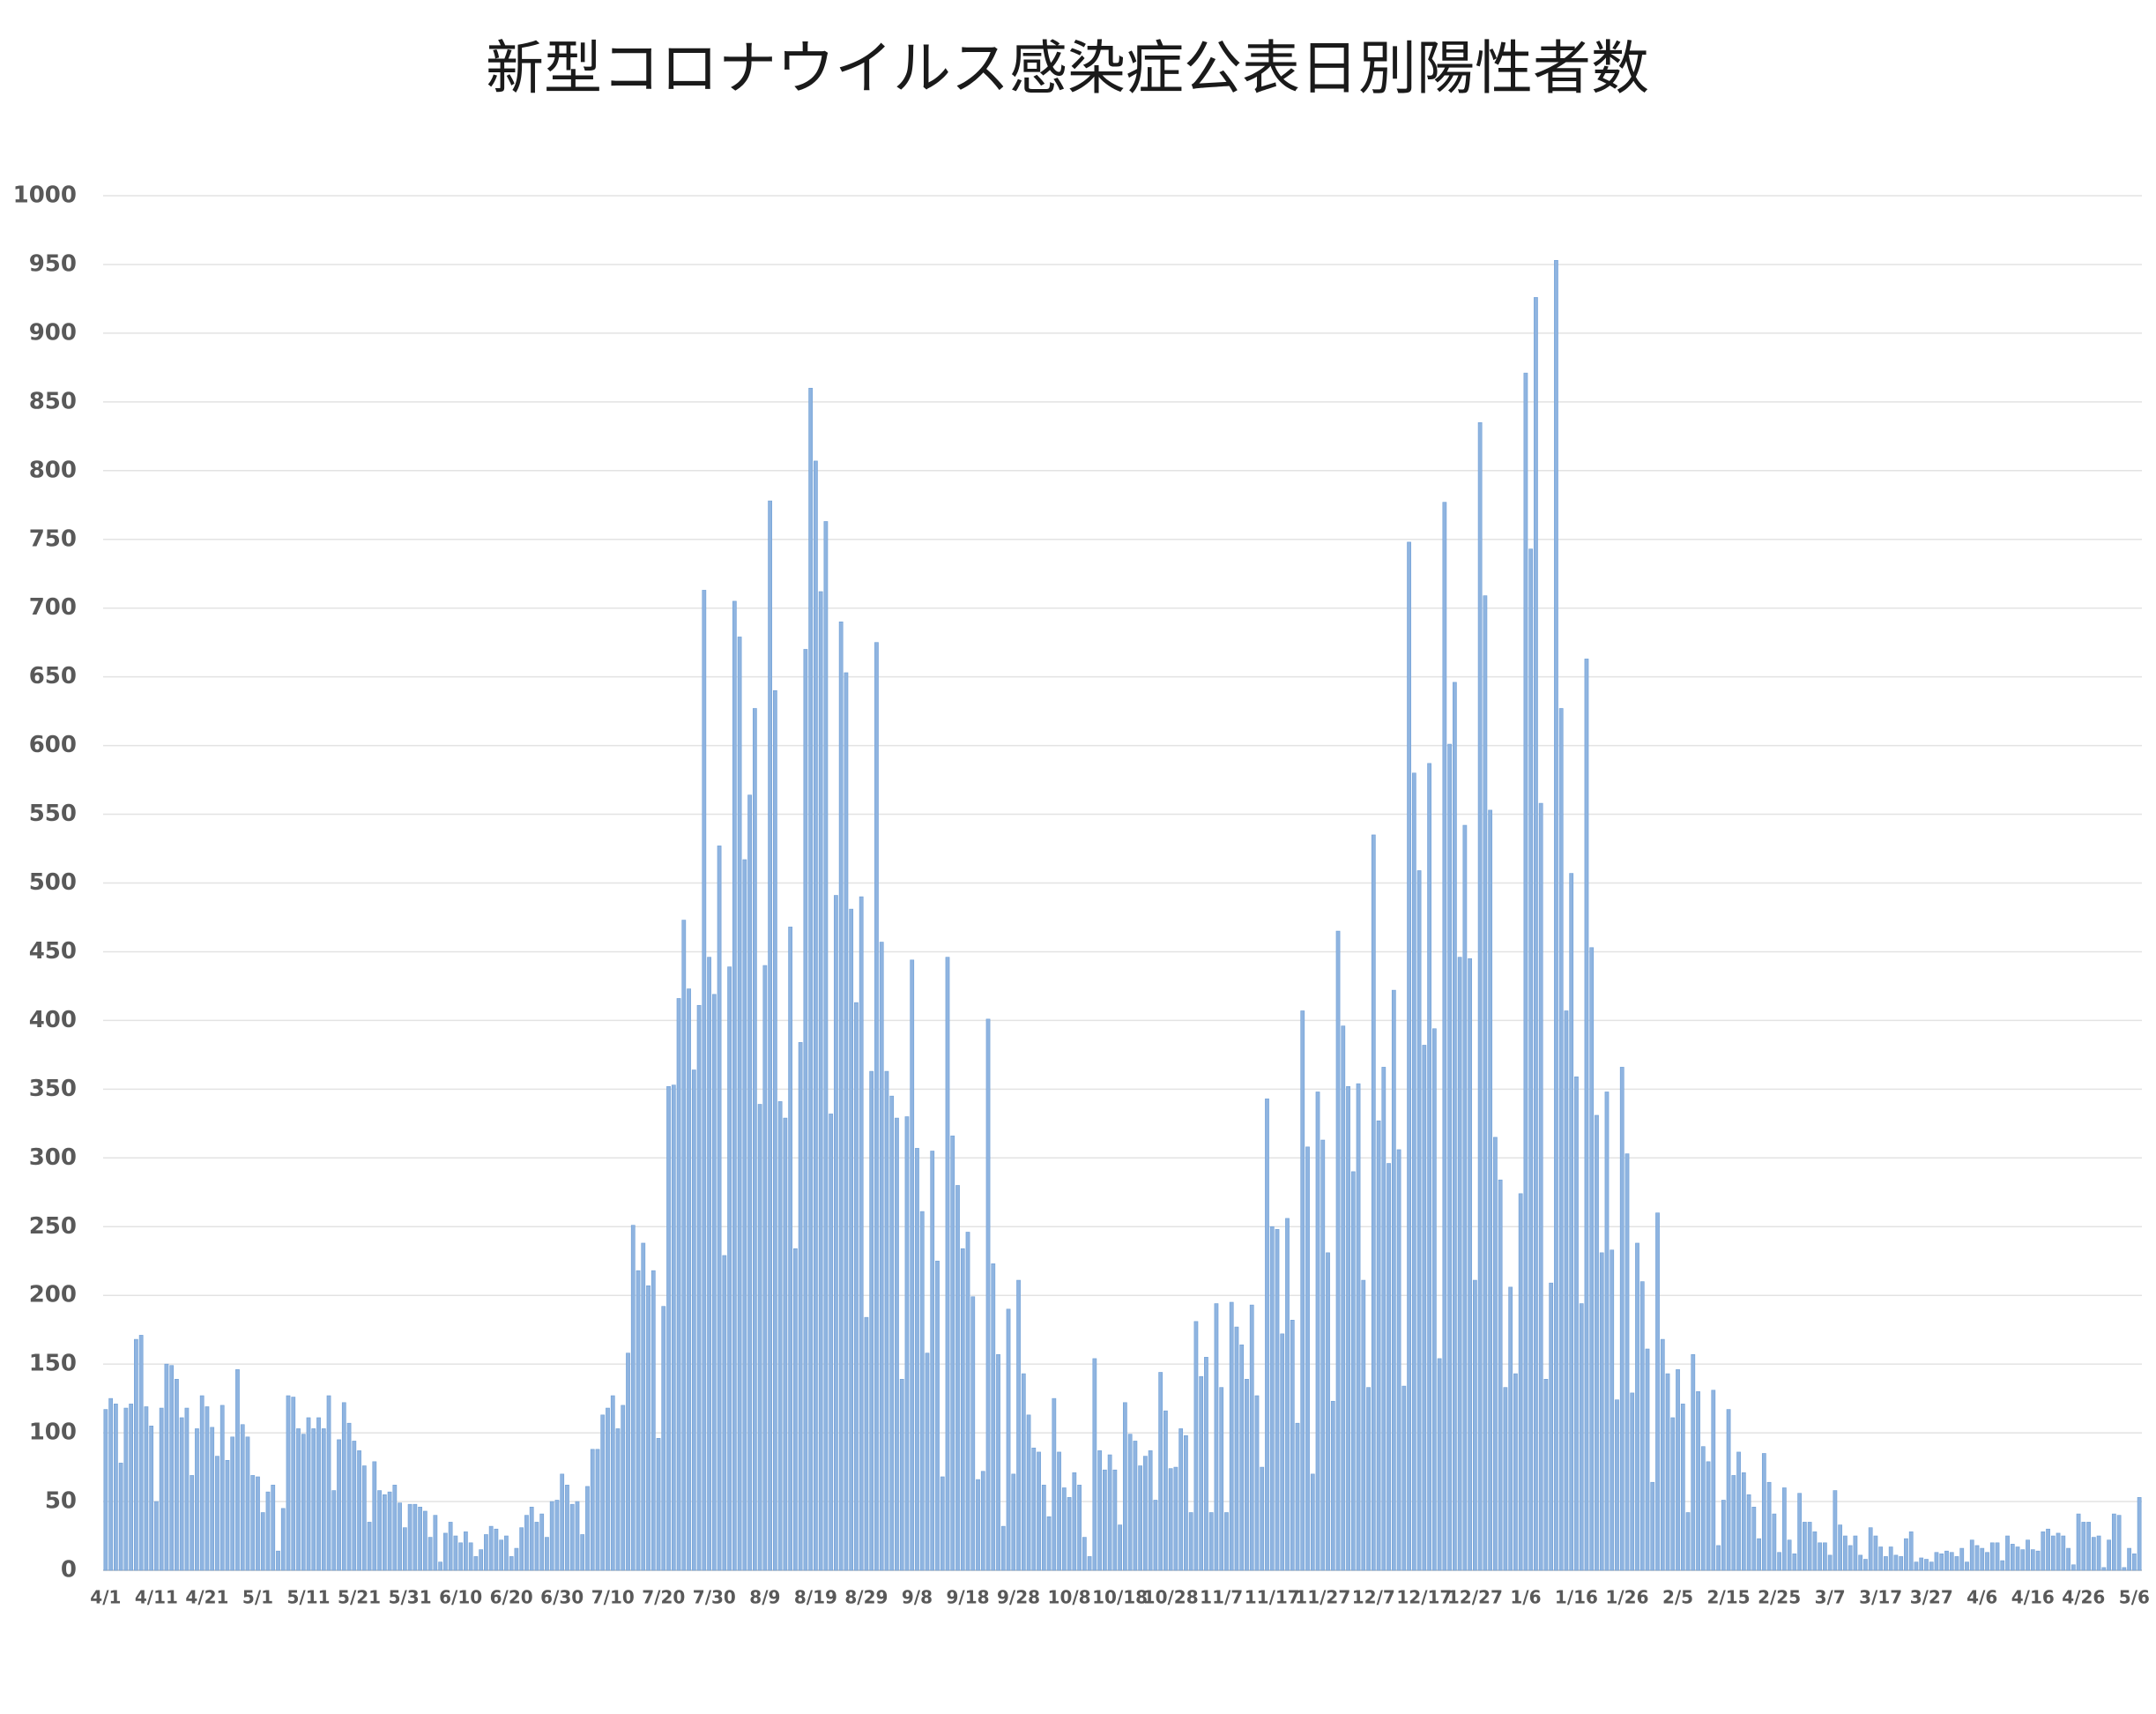 This screenshot has height=1714, width=2156. I want to click on x-tick-label: 3/17, so click(1881, 1597).